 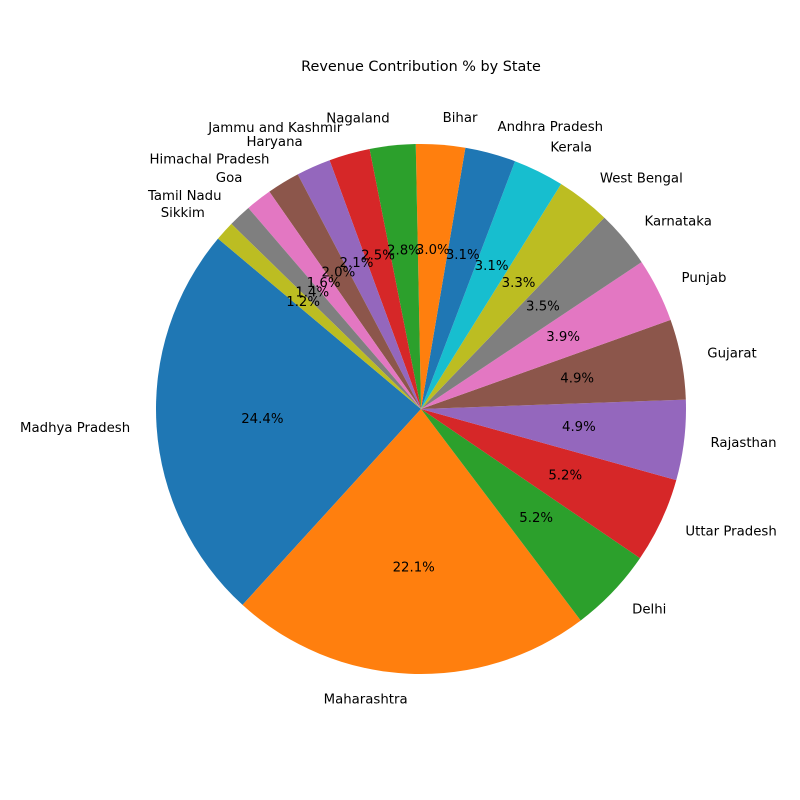 I want to click on slice-label-karnataka: Karnataka, so click(x=677, y=221).